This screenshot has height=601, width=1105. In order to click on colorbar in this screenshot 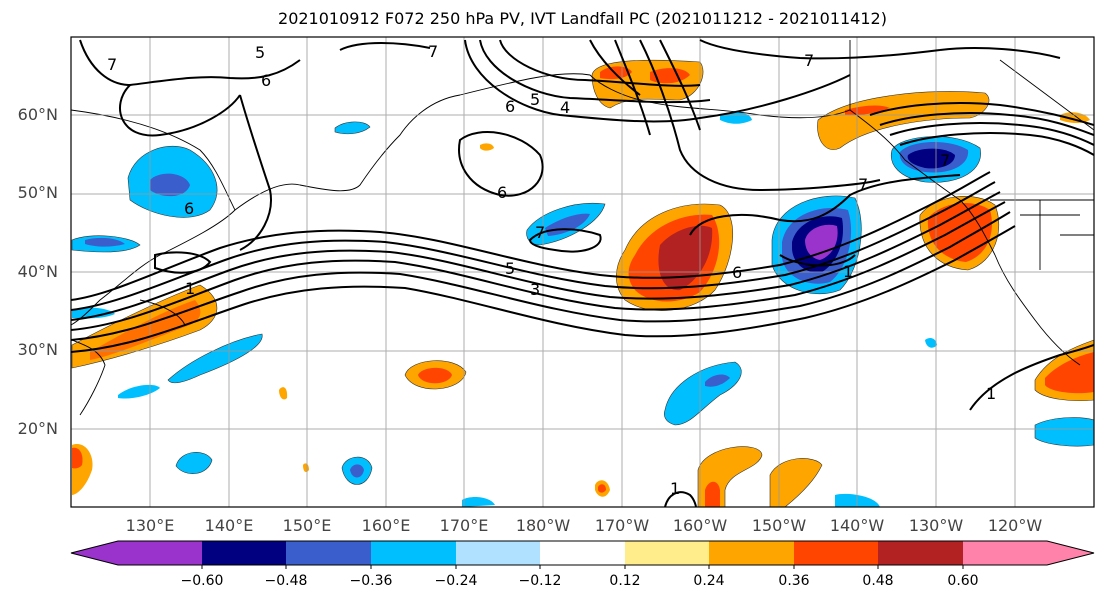, I will do `click(582, 554)`.